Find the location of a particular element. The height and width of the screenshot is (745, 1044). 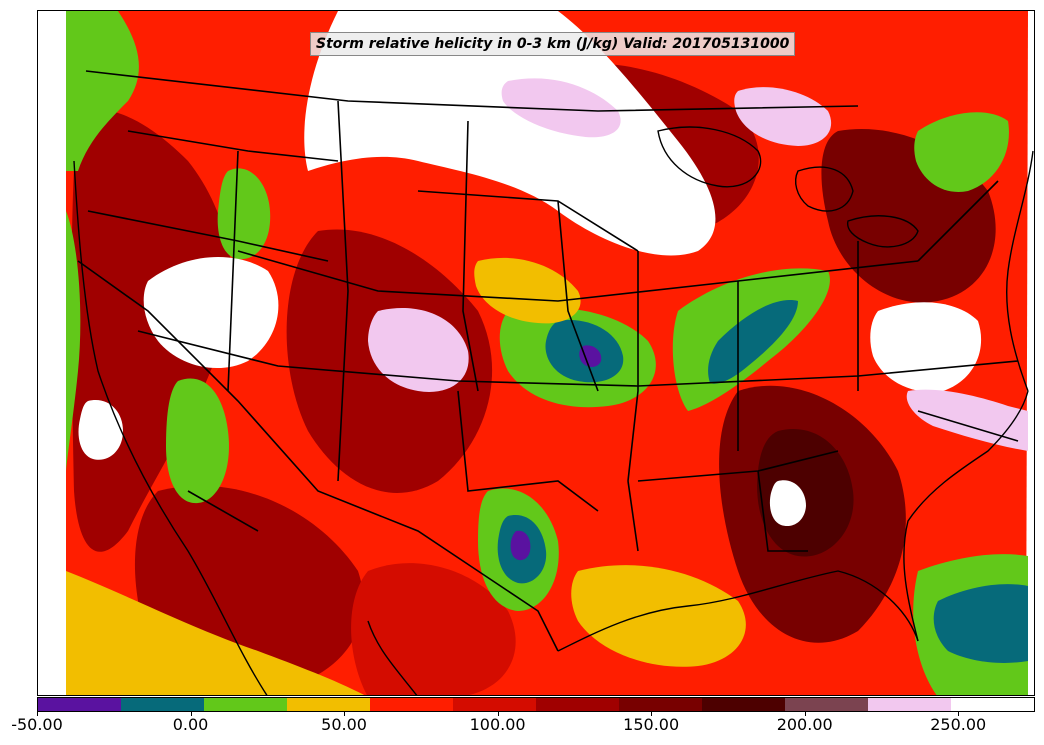

field-purple-texas is located at coordinates (520, 545).